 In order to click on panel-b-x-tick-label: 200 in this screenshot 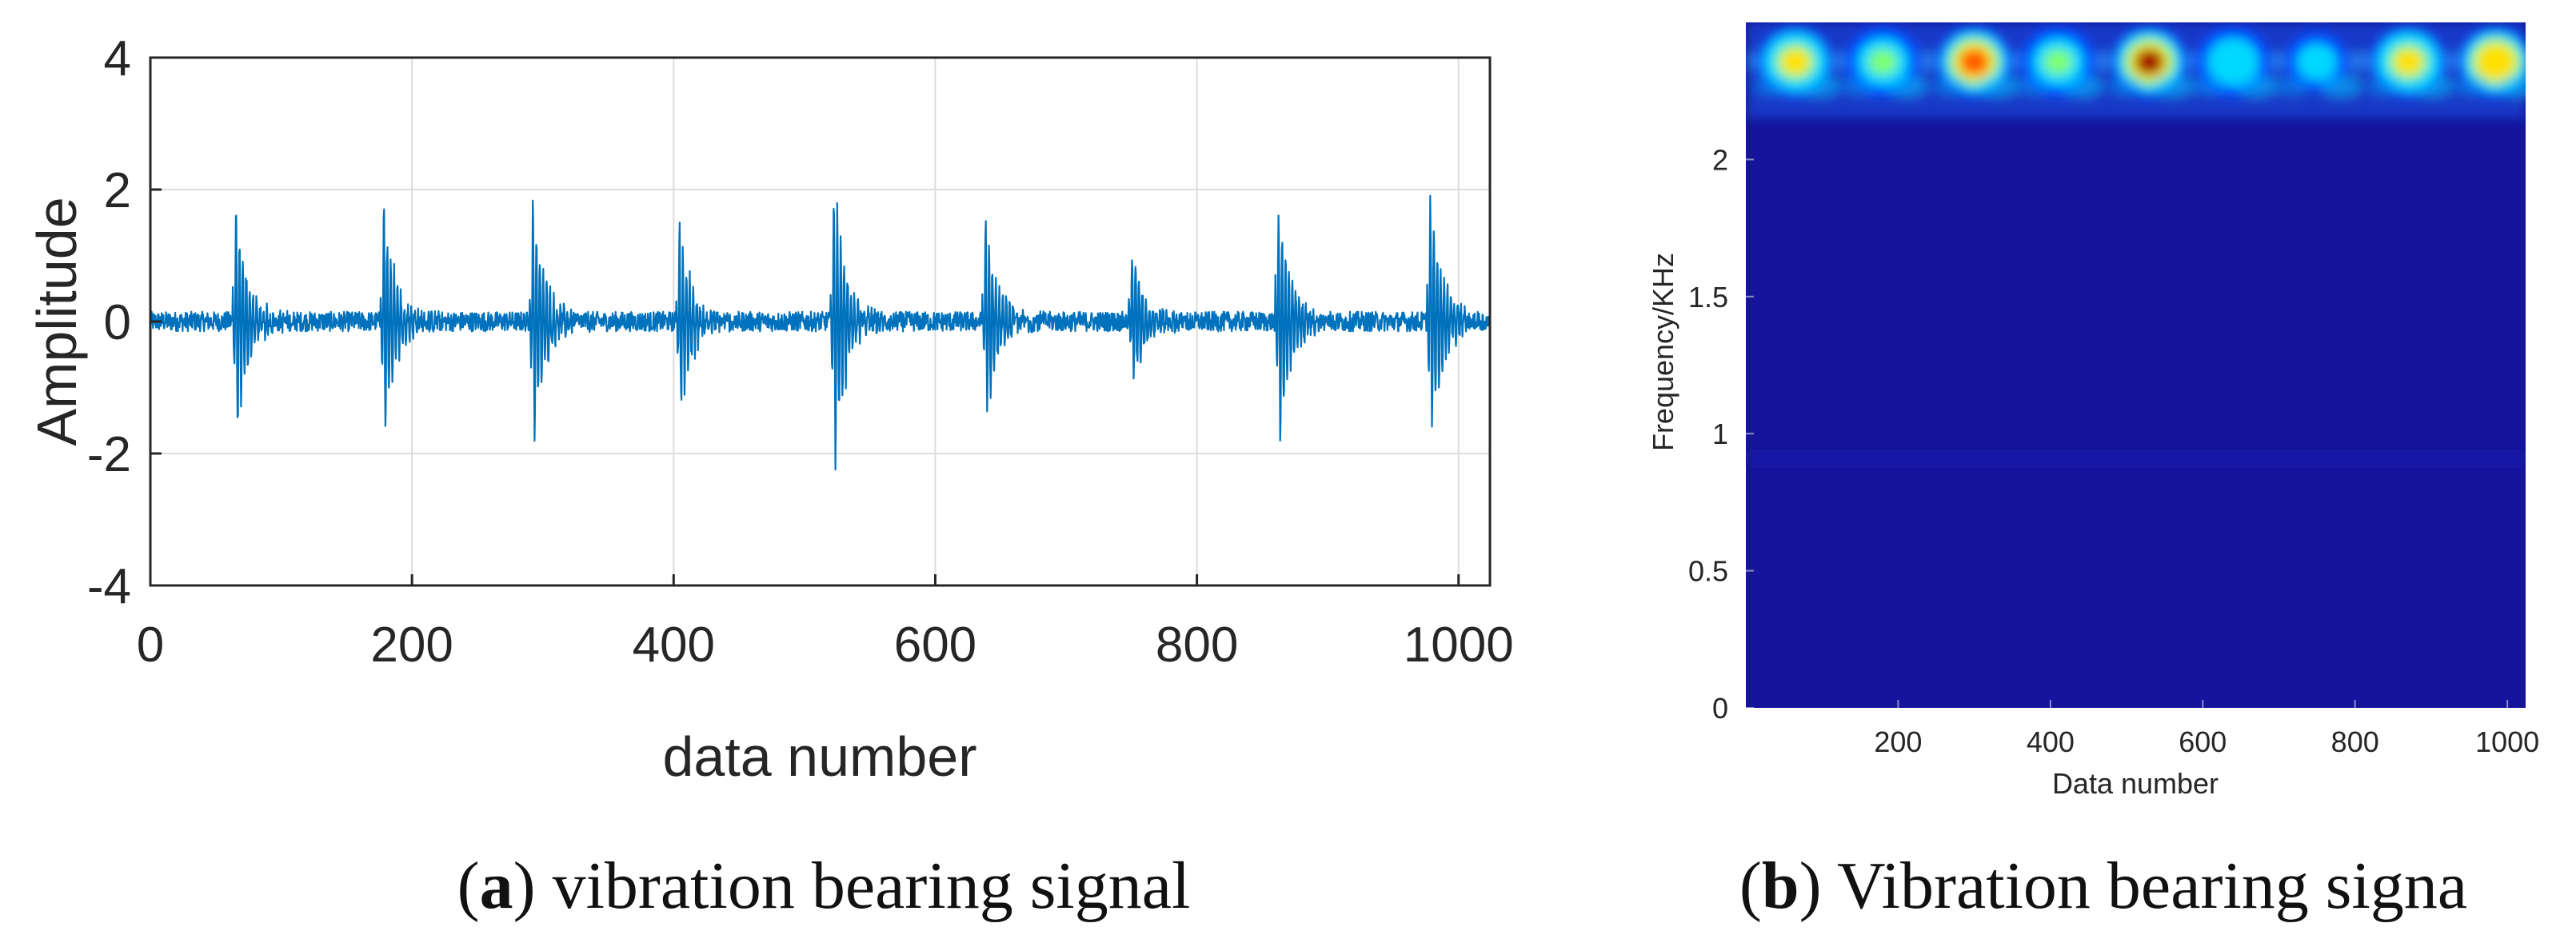, I will do `click(1898, 741)`.